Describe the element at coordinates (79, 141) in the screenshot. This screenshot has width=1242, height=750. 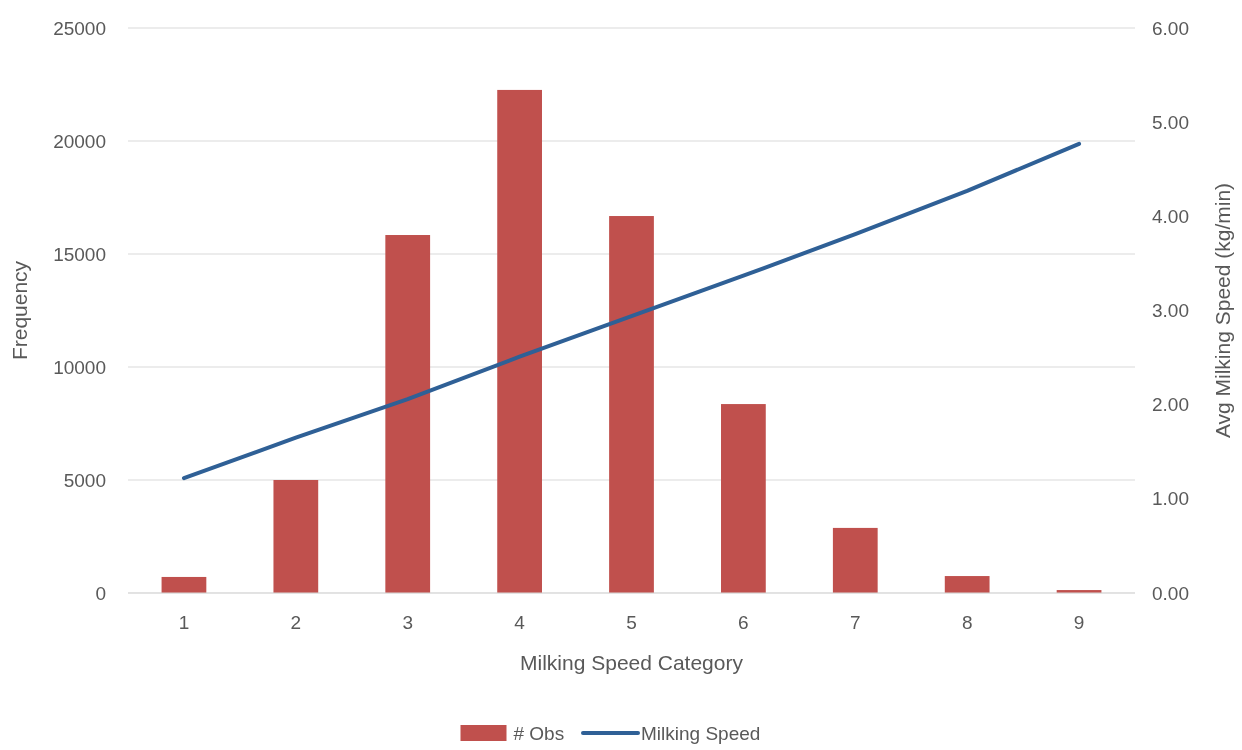
I see `y-tick-label: 20000` at that location.